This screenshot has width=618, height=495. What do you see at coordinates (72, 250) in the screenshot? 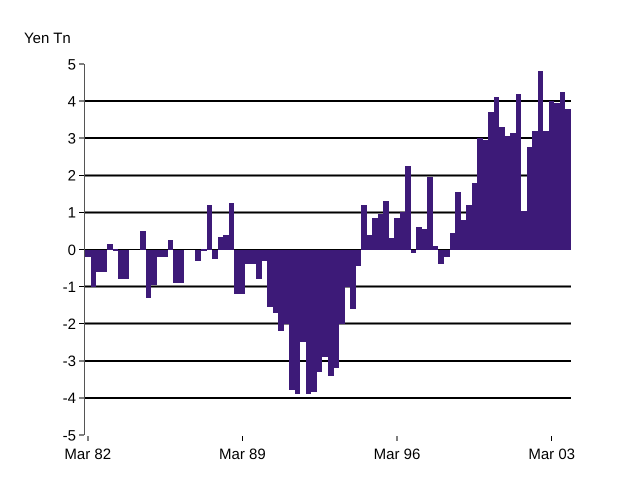
I see `y-tick-label: 0` at bounding box center [72, 250].